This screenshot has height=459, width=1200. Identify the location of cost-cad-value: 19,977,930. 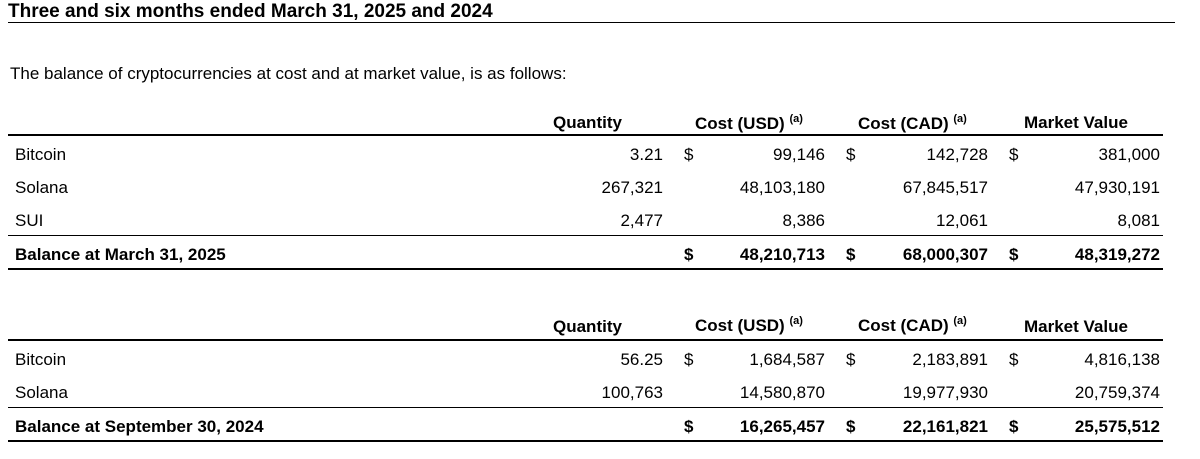
(945, 392).